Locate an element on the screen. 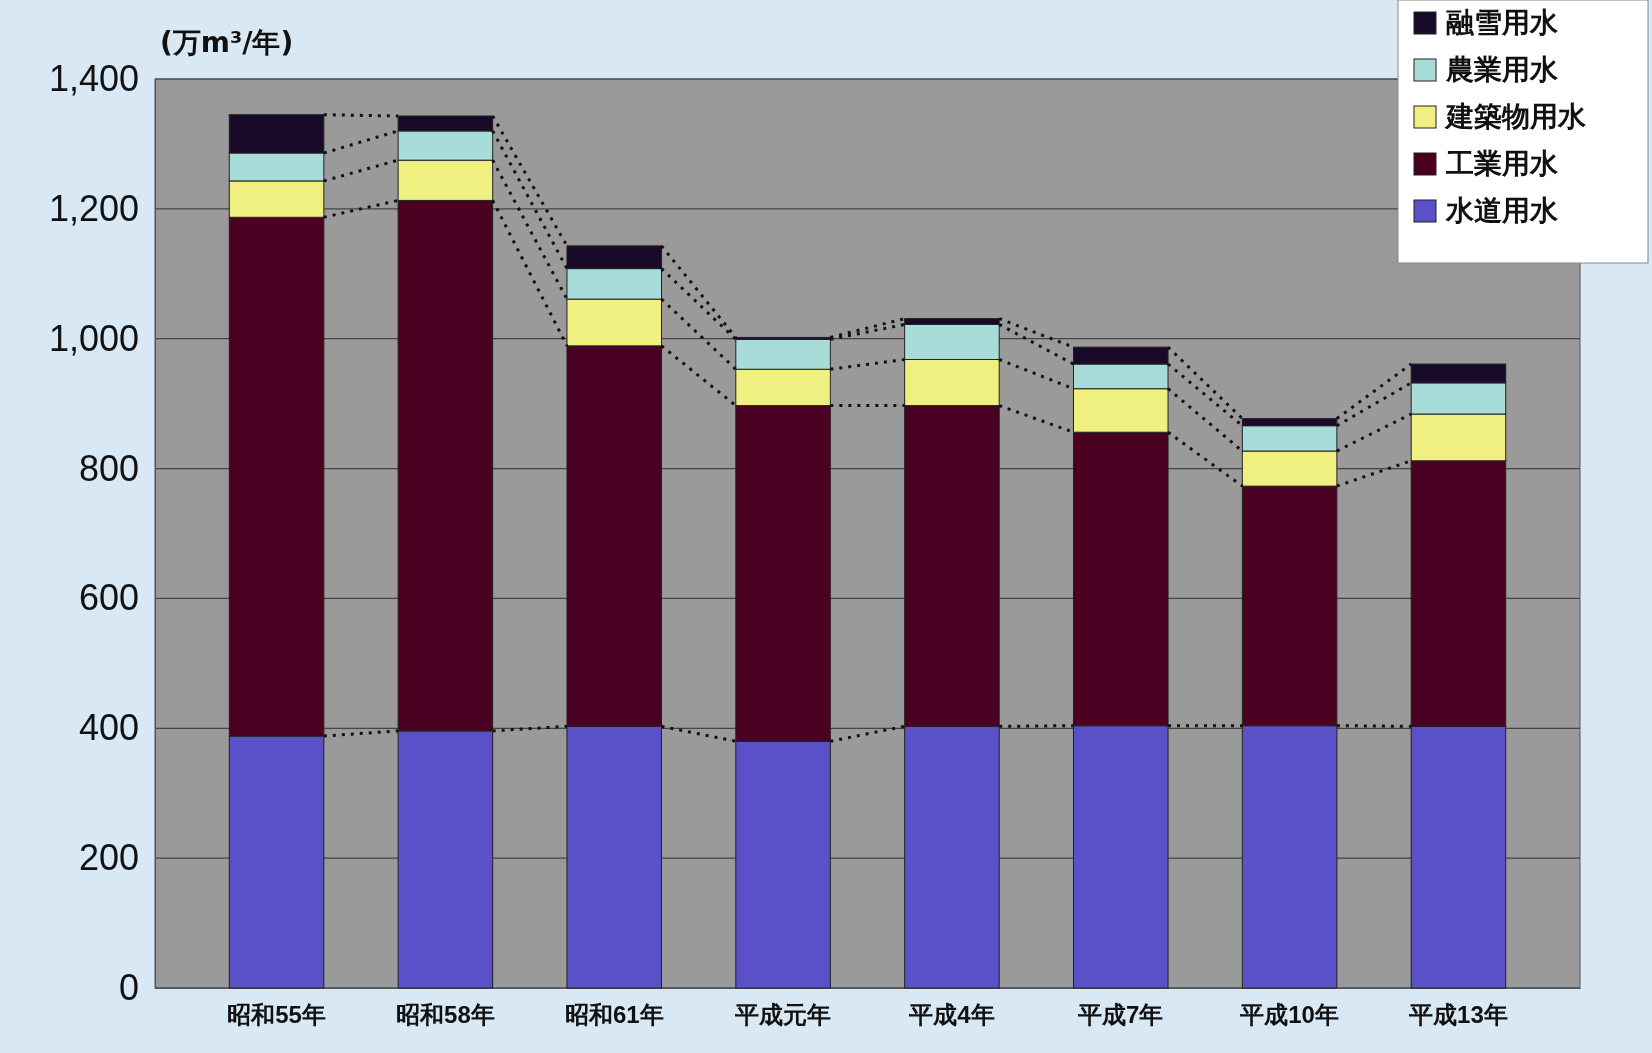 Image resolution: width=1652 pixels, height=1053 pixels. x-tick-label: 平成4年 is located at coordinates (951, 1015).